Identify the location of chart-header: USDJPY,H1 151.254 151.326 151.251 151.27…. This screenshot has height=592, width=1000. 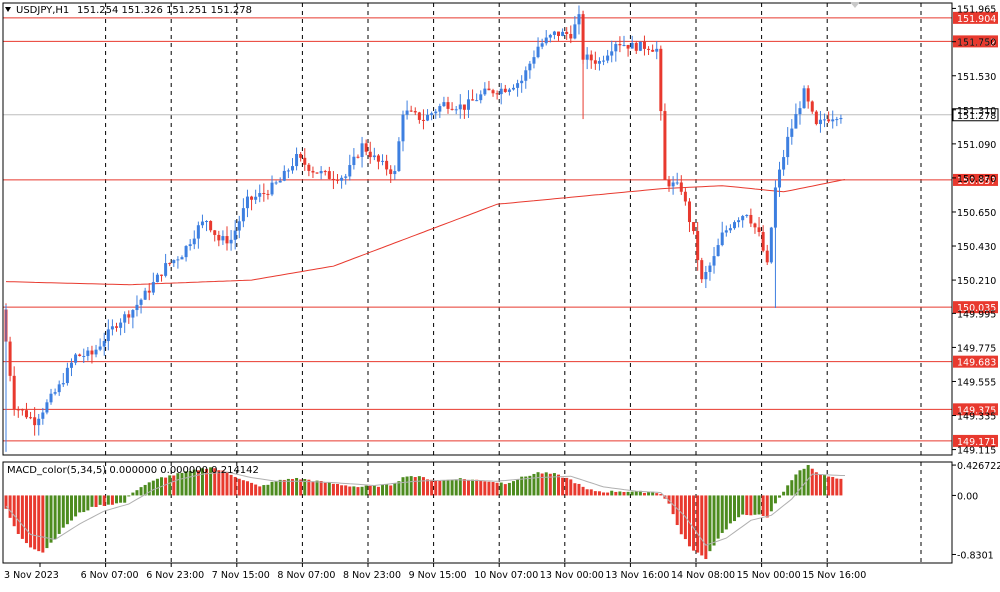
(128, 10).